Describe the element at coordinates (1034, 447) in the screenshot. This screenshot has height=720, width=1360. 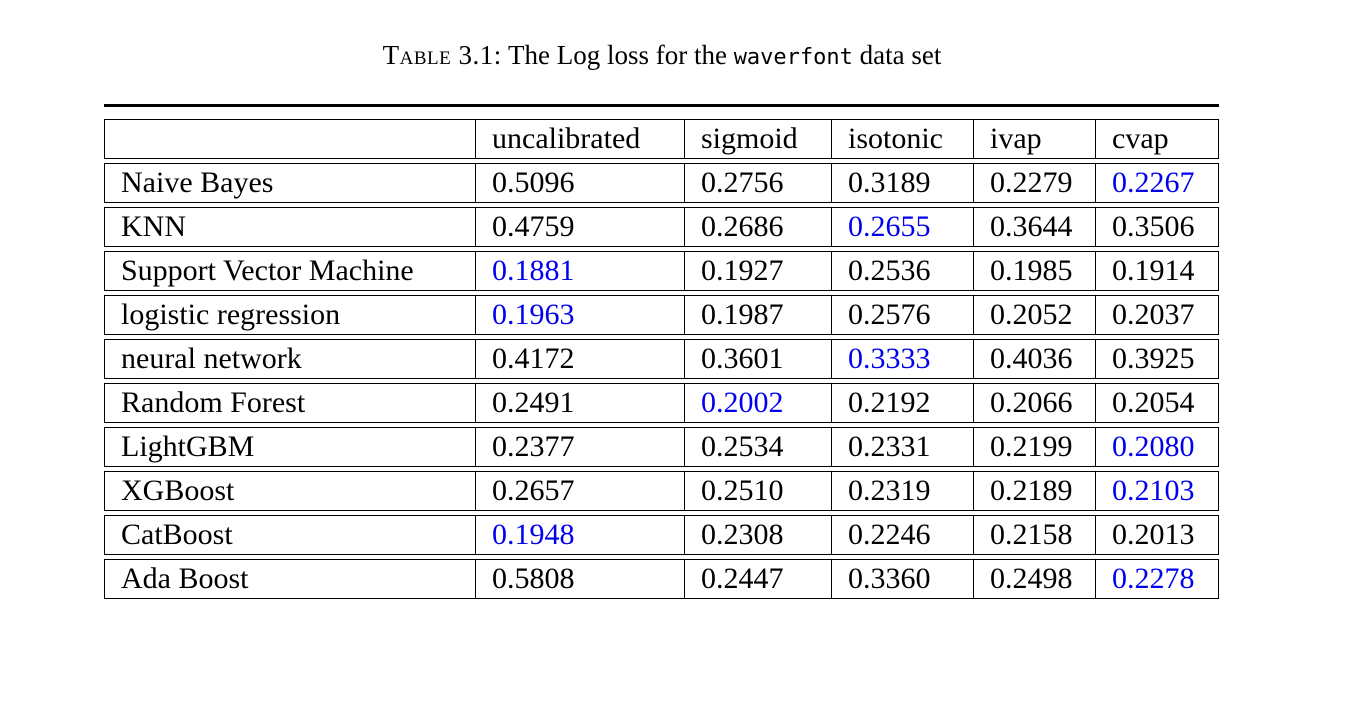
I see `value-cell: 0.2199` at that location.